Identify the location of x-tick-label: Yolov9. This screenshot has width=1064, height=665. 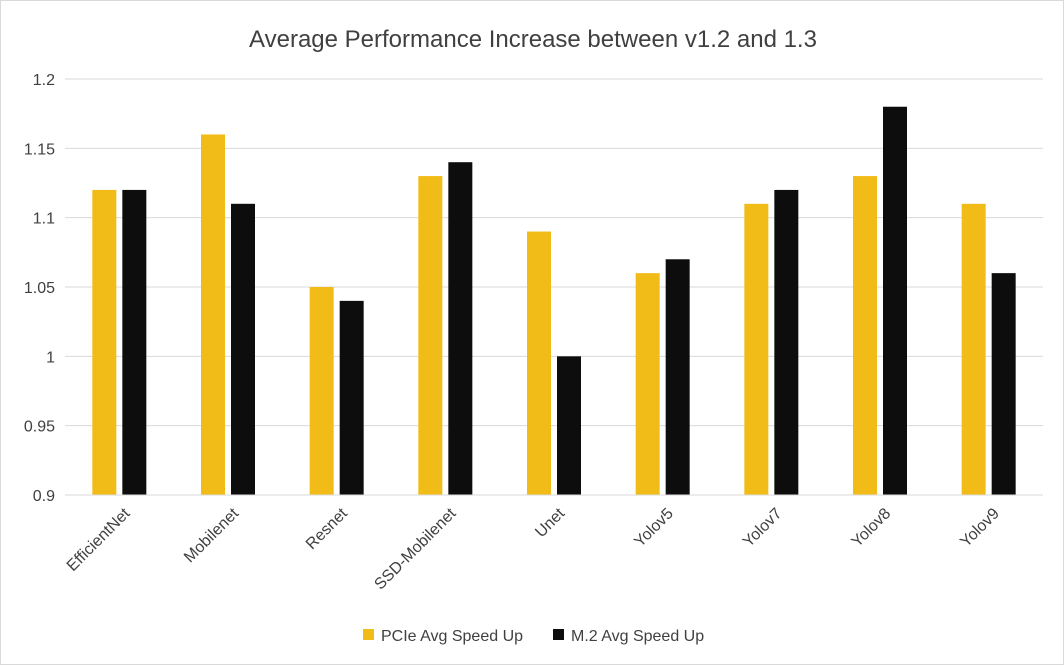
(980, 528).